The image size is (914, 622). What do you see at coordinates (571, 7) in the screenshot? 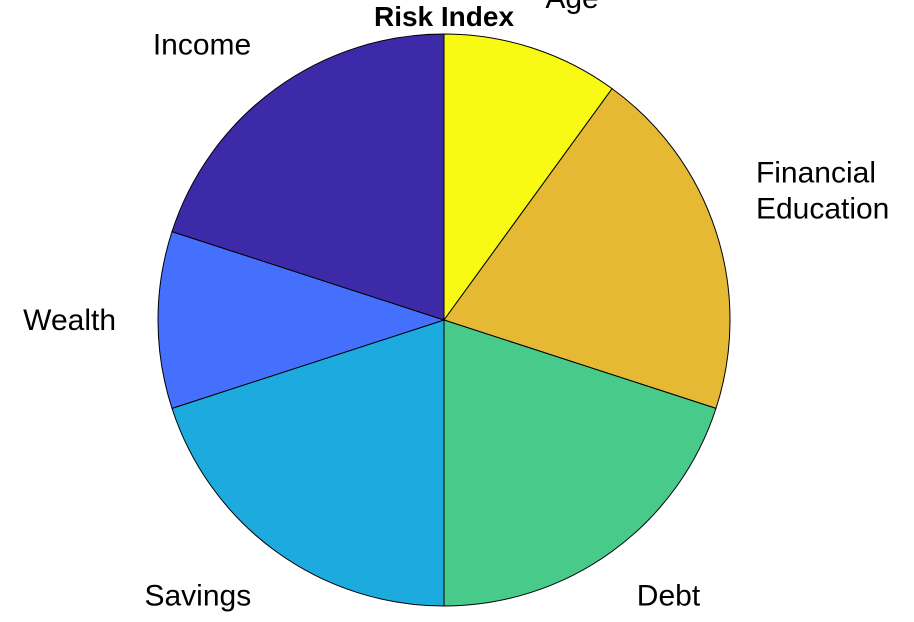
I see `pie-label-age: Age` at bounding box center [571, 7].